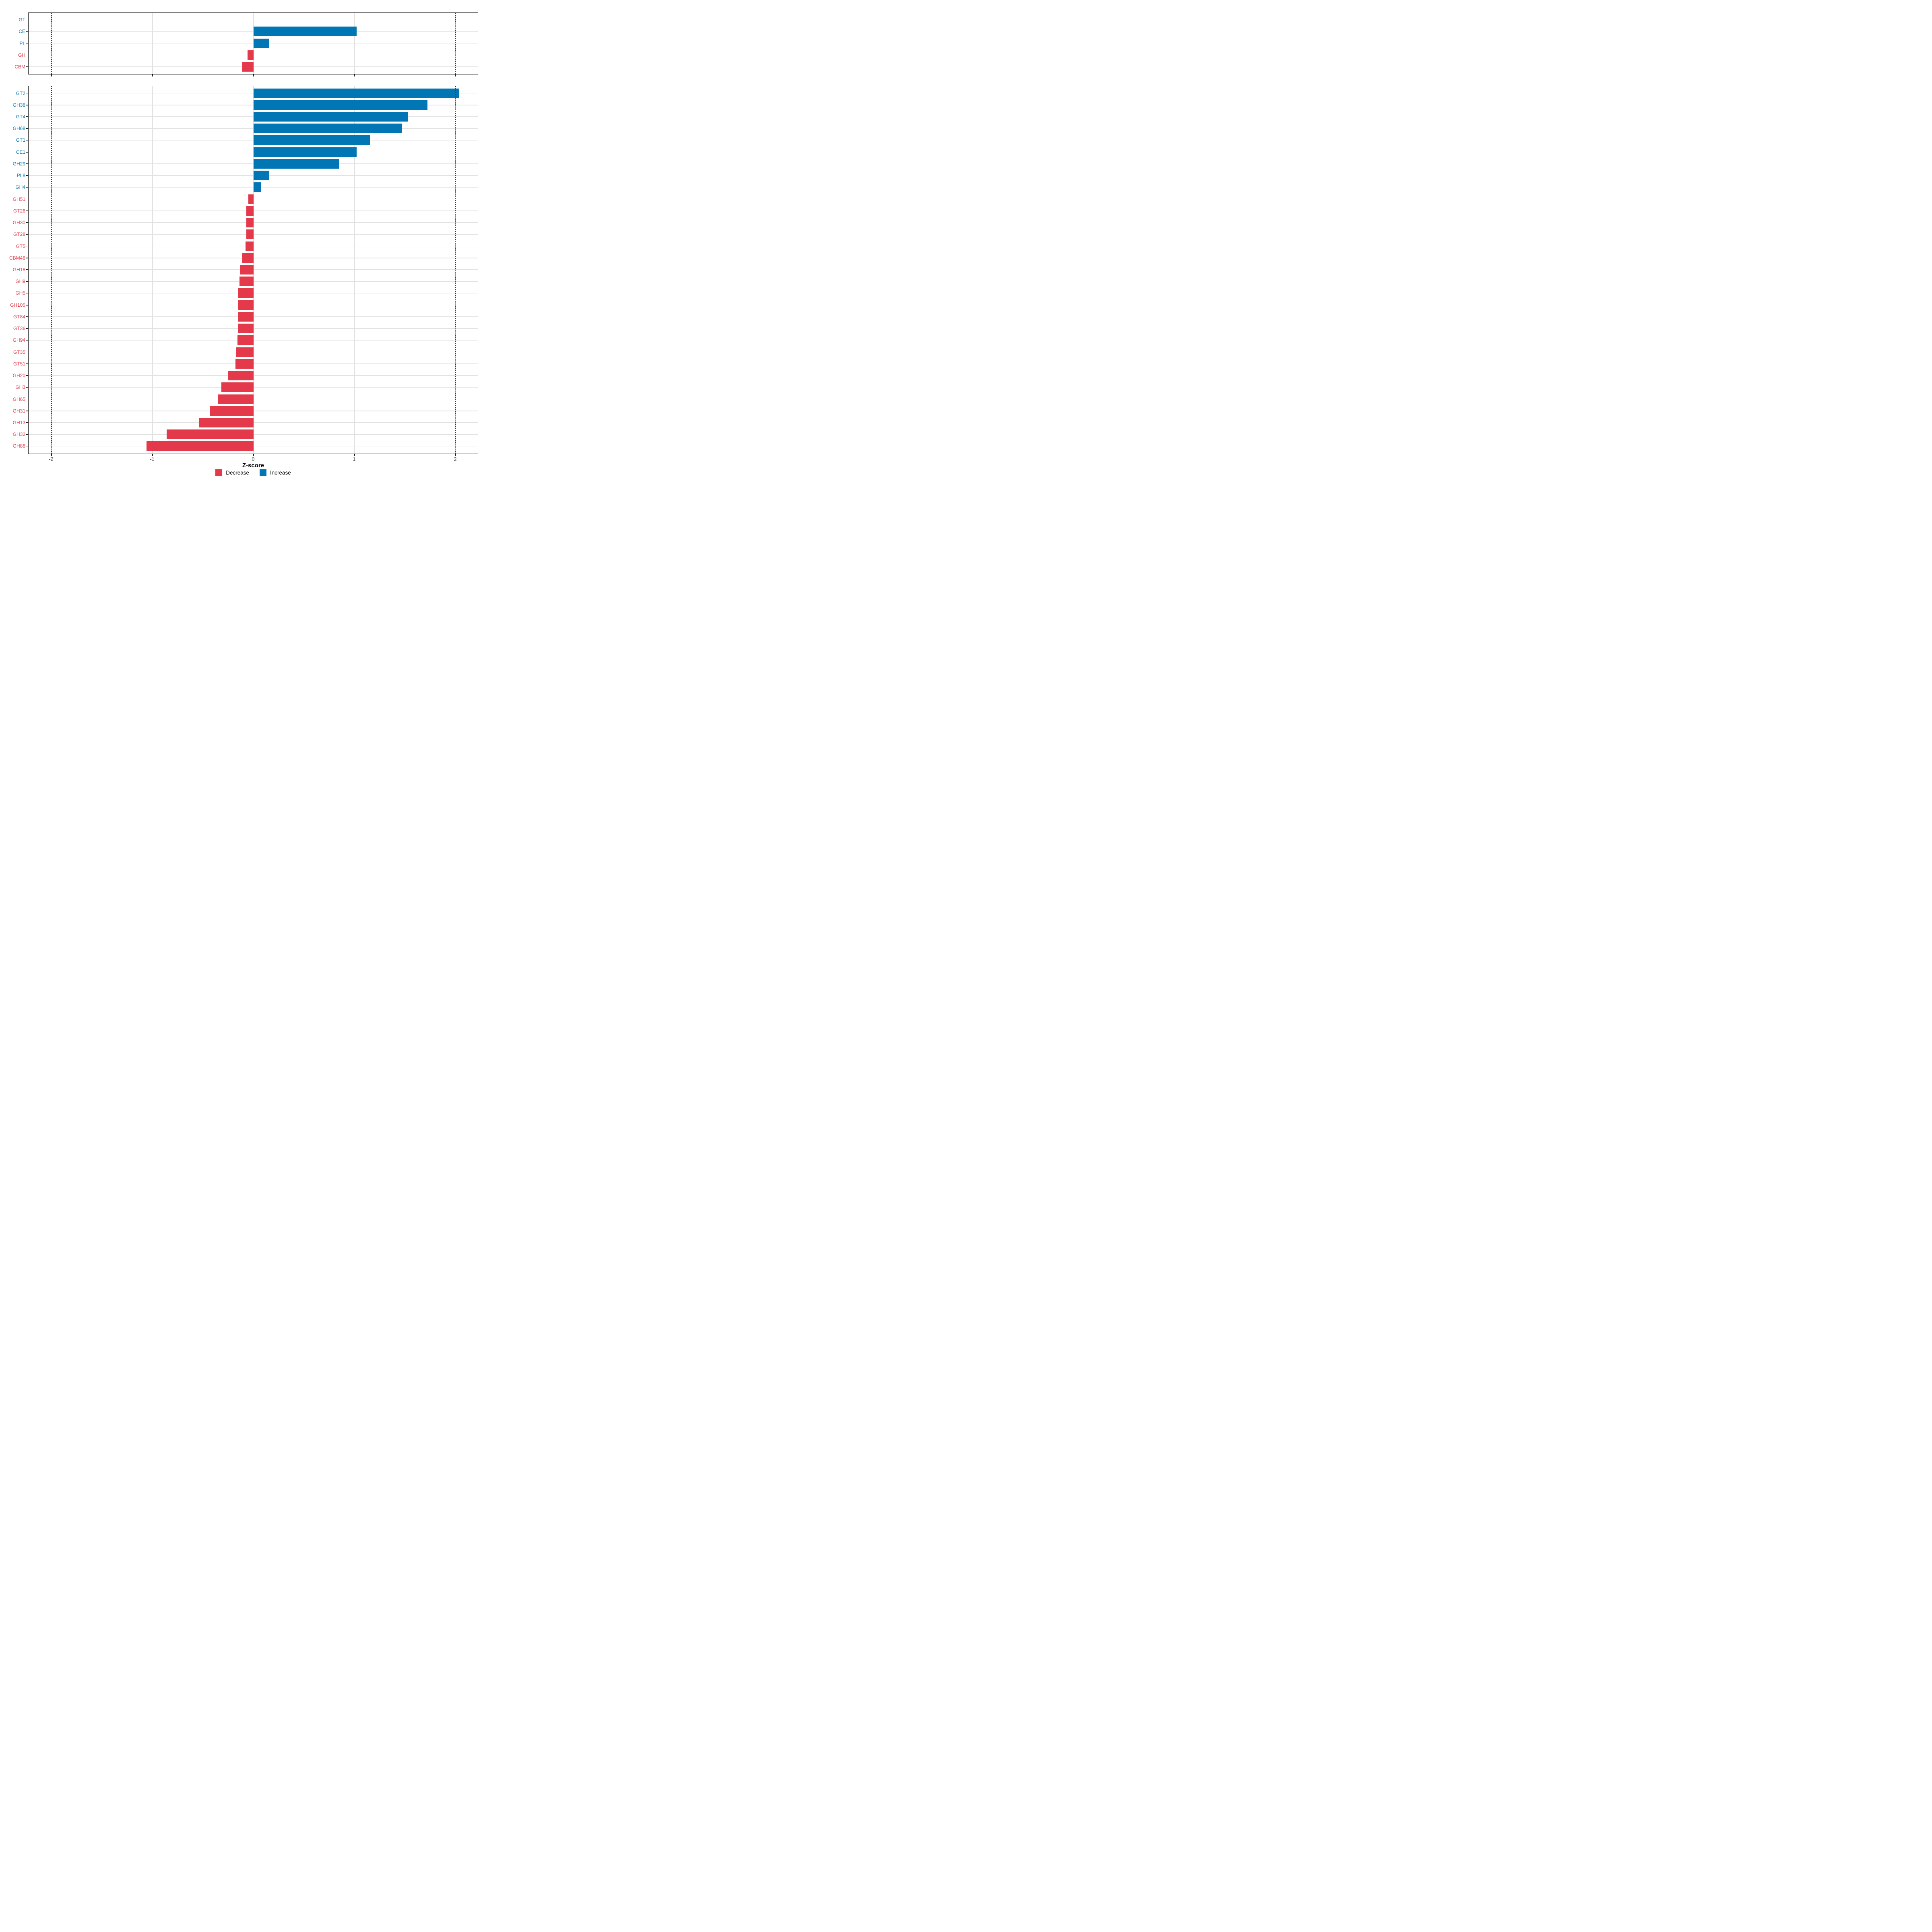 This screenshot has width=1932, height=1932. I want to click on bar-GH29, so click(297, 164).